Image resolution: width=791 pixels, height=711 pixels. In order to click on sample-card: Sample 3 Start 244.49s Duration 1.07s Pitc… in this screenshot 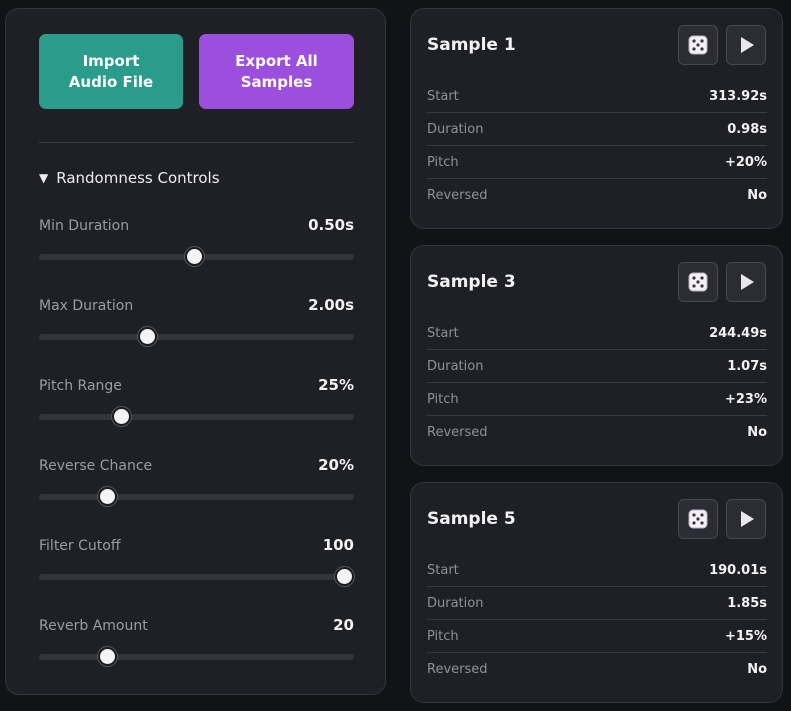, I will do `click(596, 355)`.